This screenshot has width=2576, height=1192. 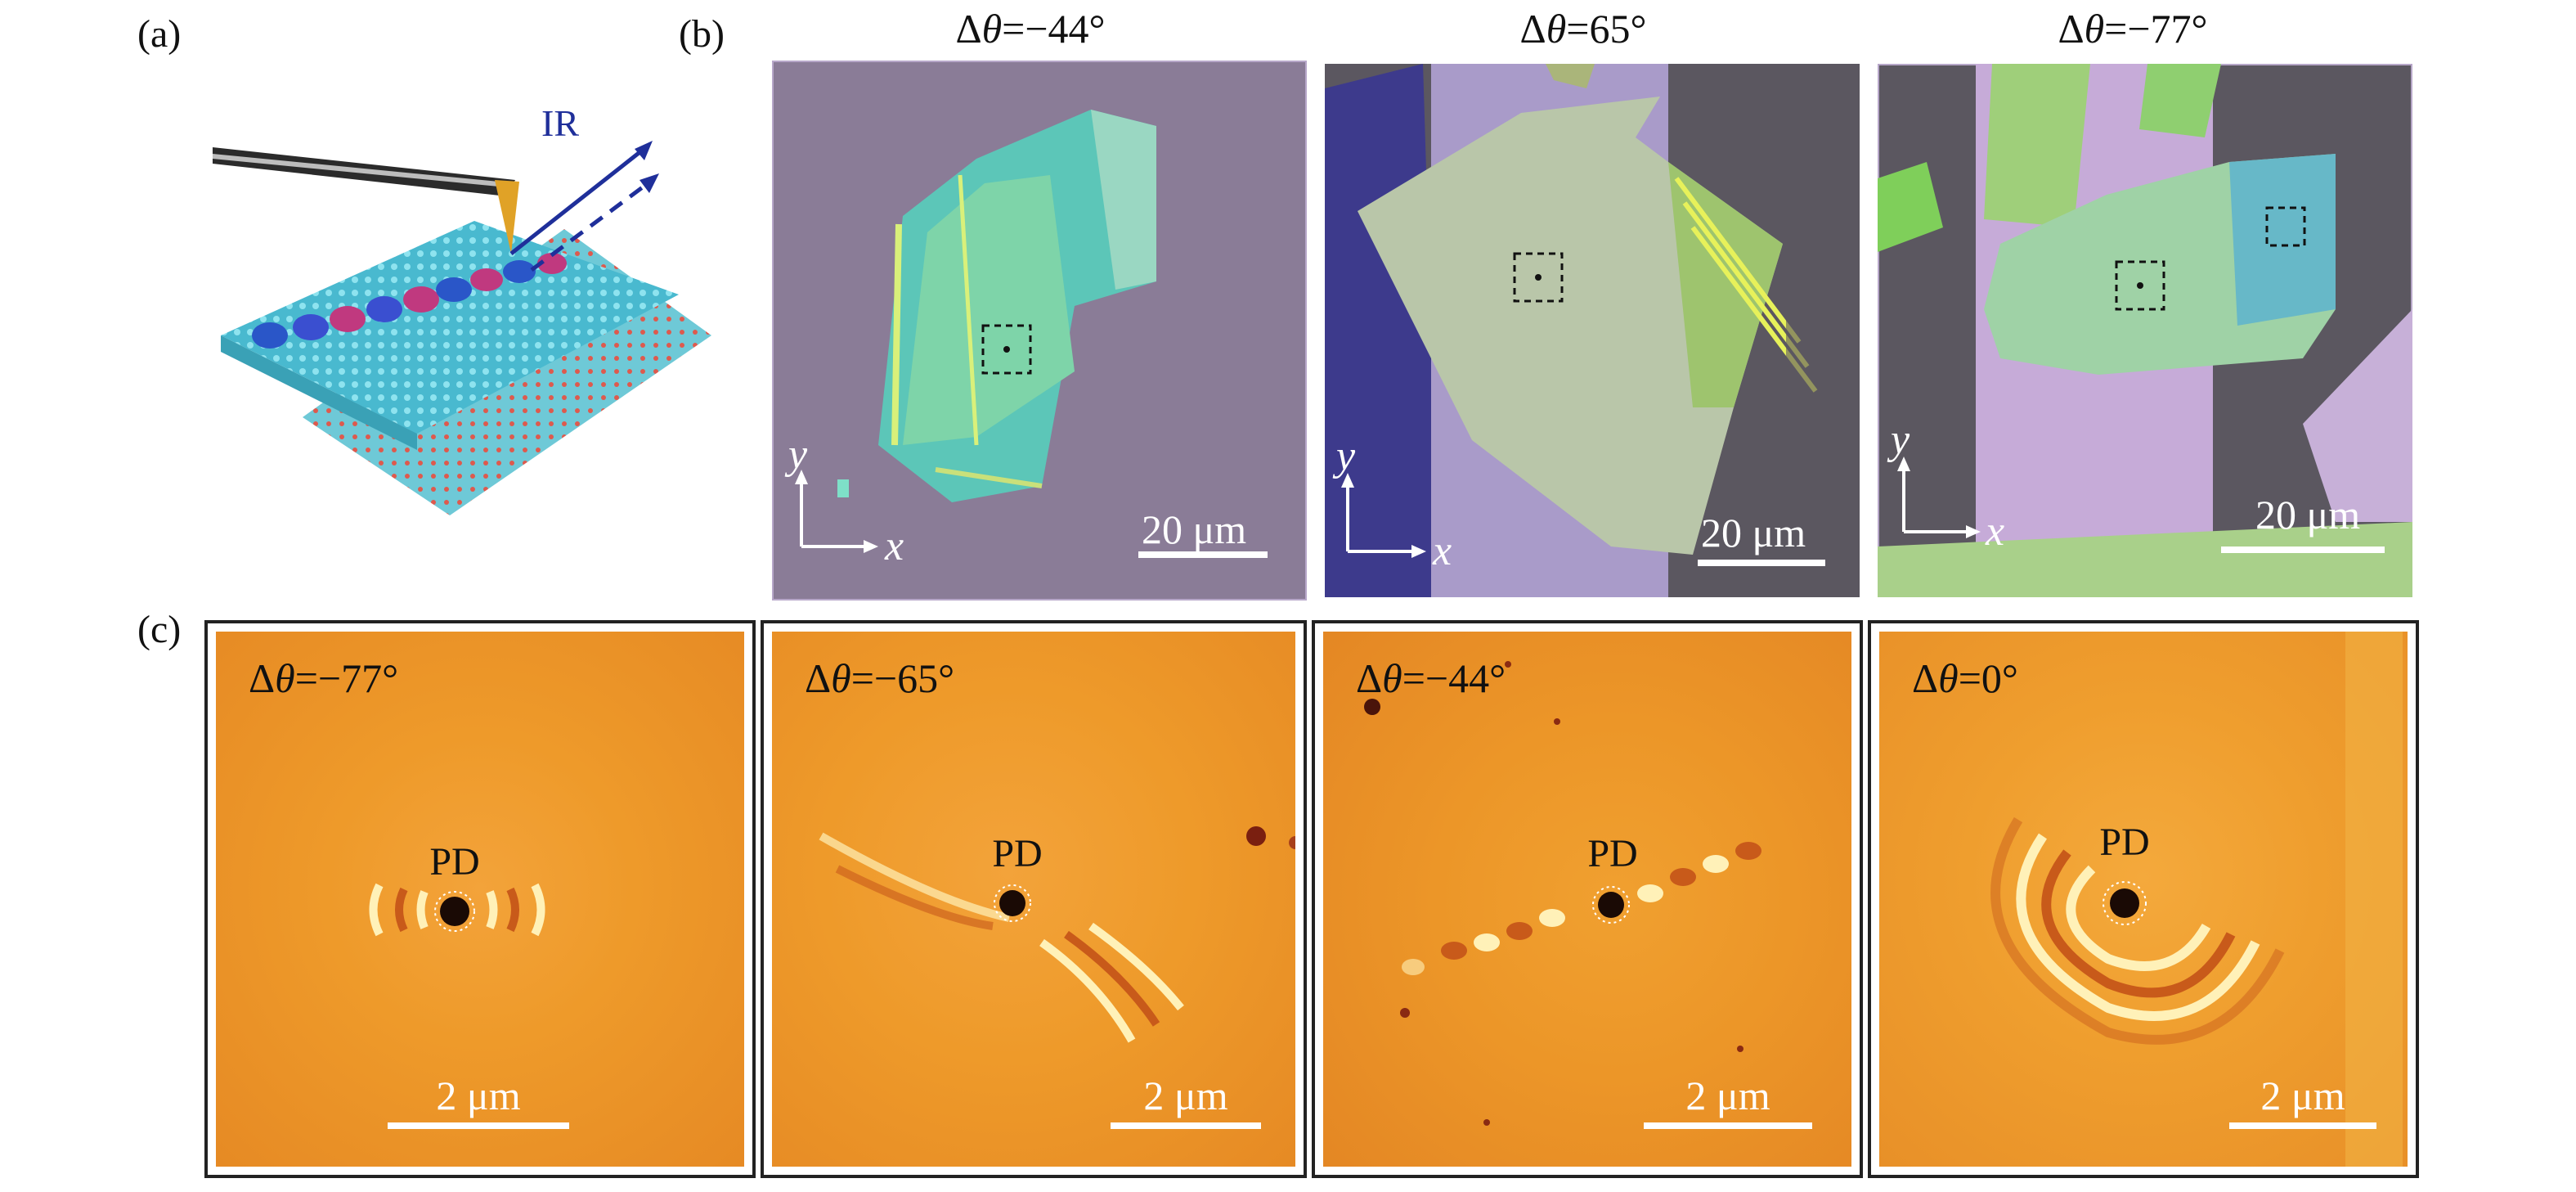 What do you see at coordinates (1031, 29) in the screenshot?
I see `micro-title-1: Δθ=−44°` at bounding box center [1031, 29].